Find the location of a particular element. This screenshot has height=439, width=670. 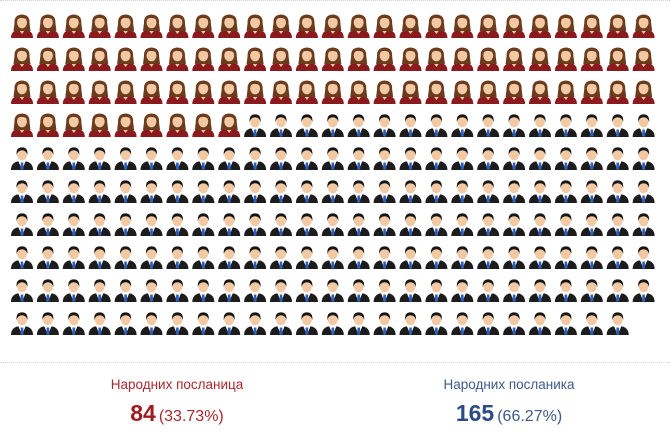

top-divider is located at coordinates (335, 0).